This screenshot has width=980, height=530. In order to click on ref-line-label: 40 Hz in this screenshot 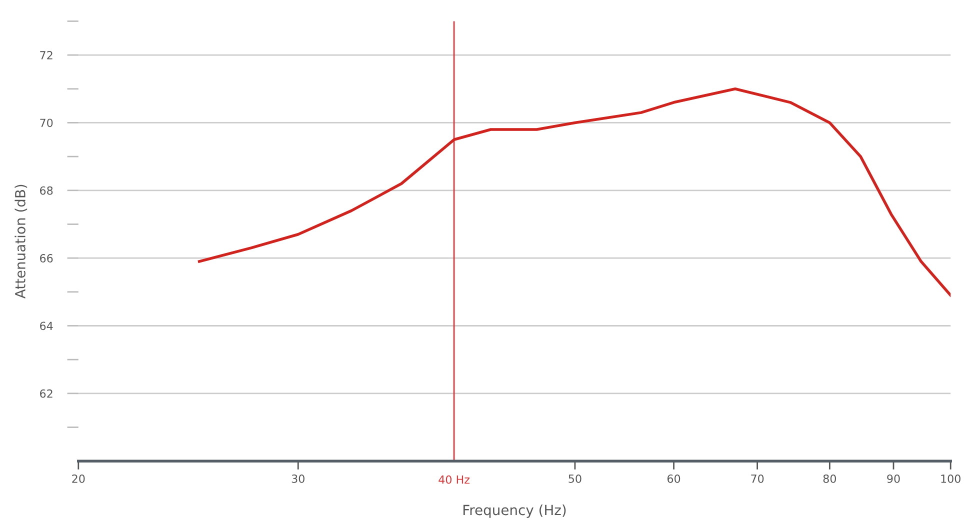, I will do `click(454, 479)`.